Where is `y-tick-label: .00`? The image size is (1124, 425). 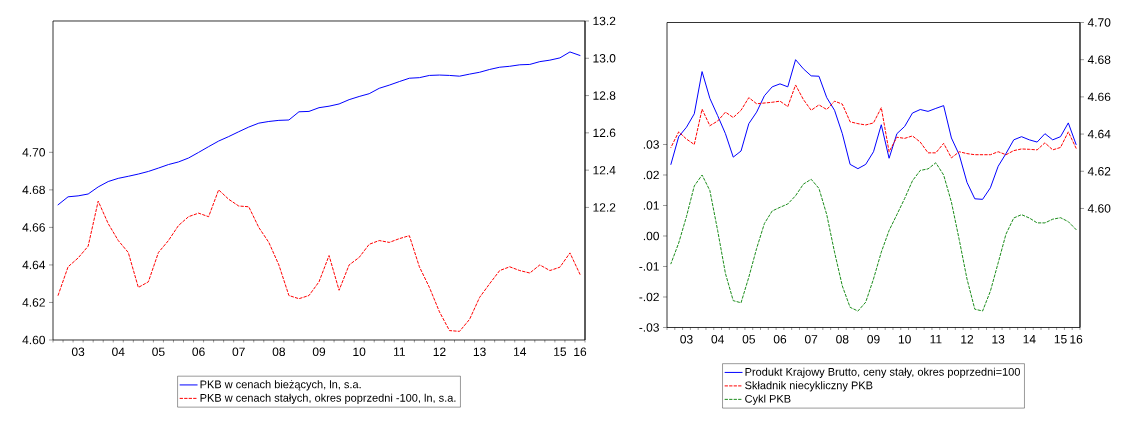 y-tick-label: .00 is located at coordinates (651, 236).